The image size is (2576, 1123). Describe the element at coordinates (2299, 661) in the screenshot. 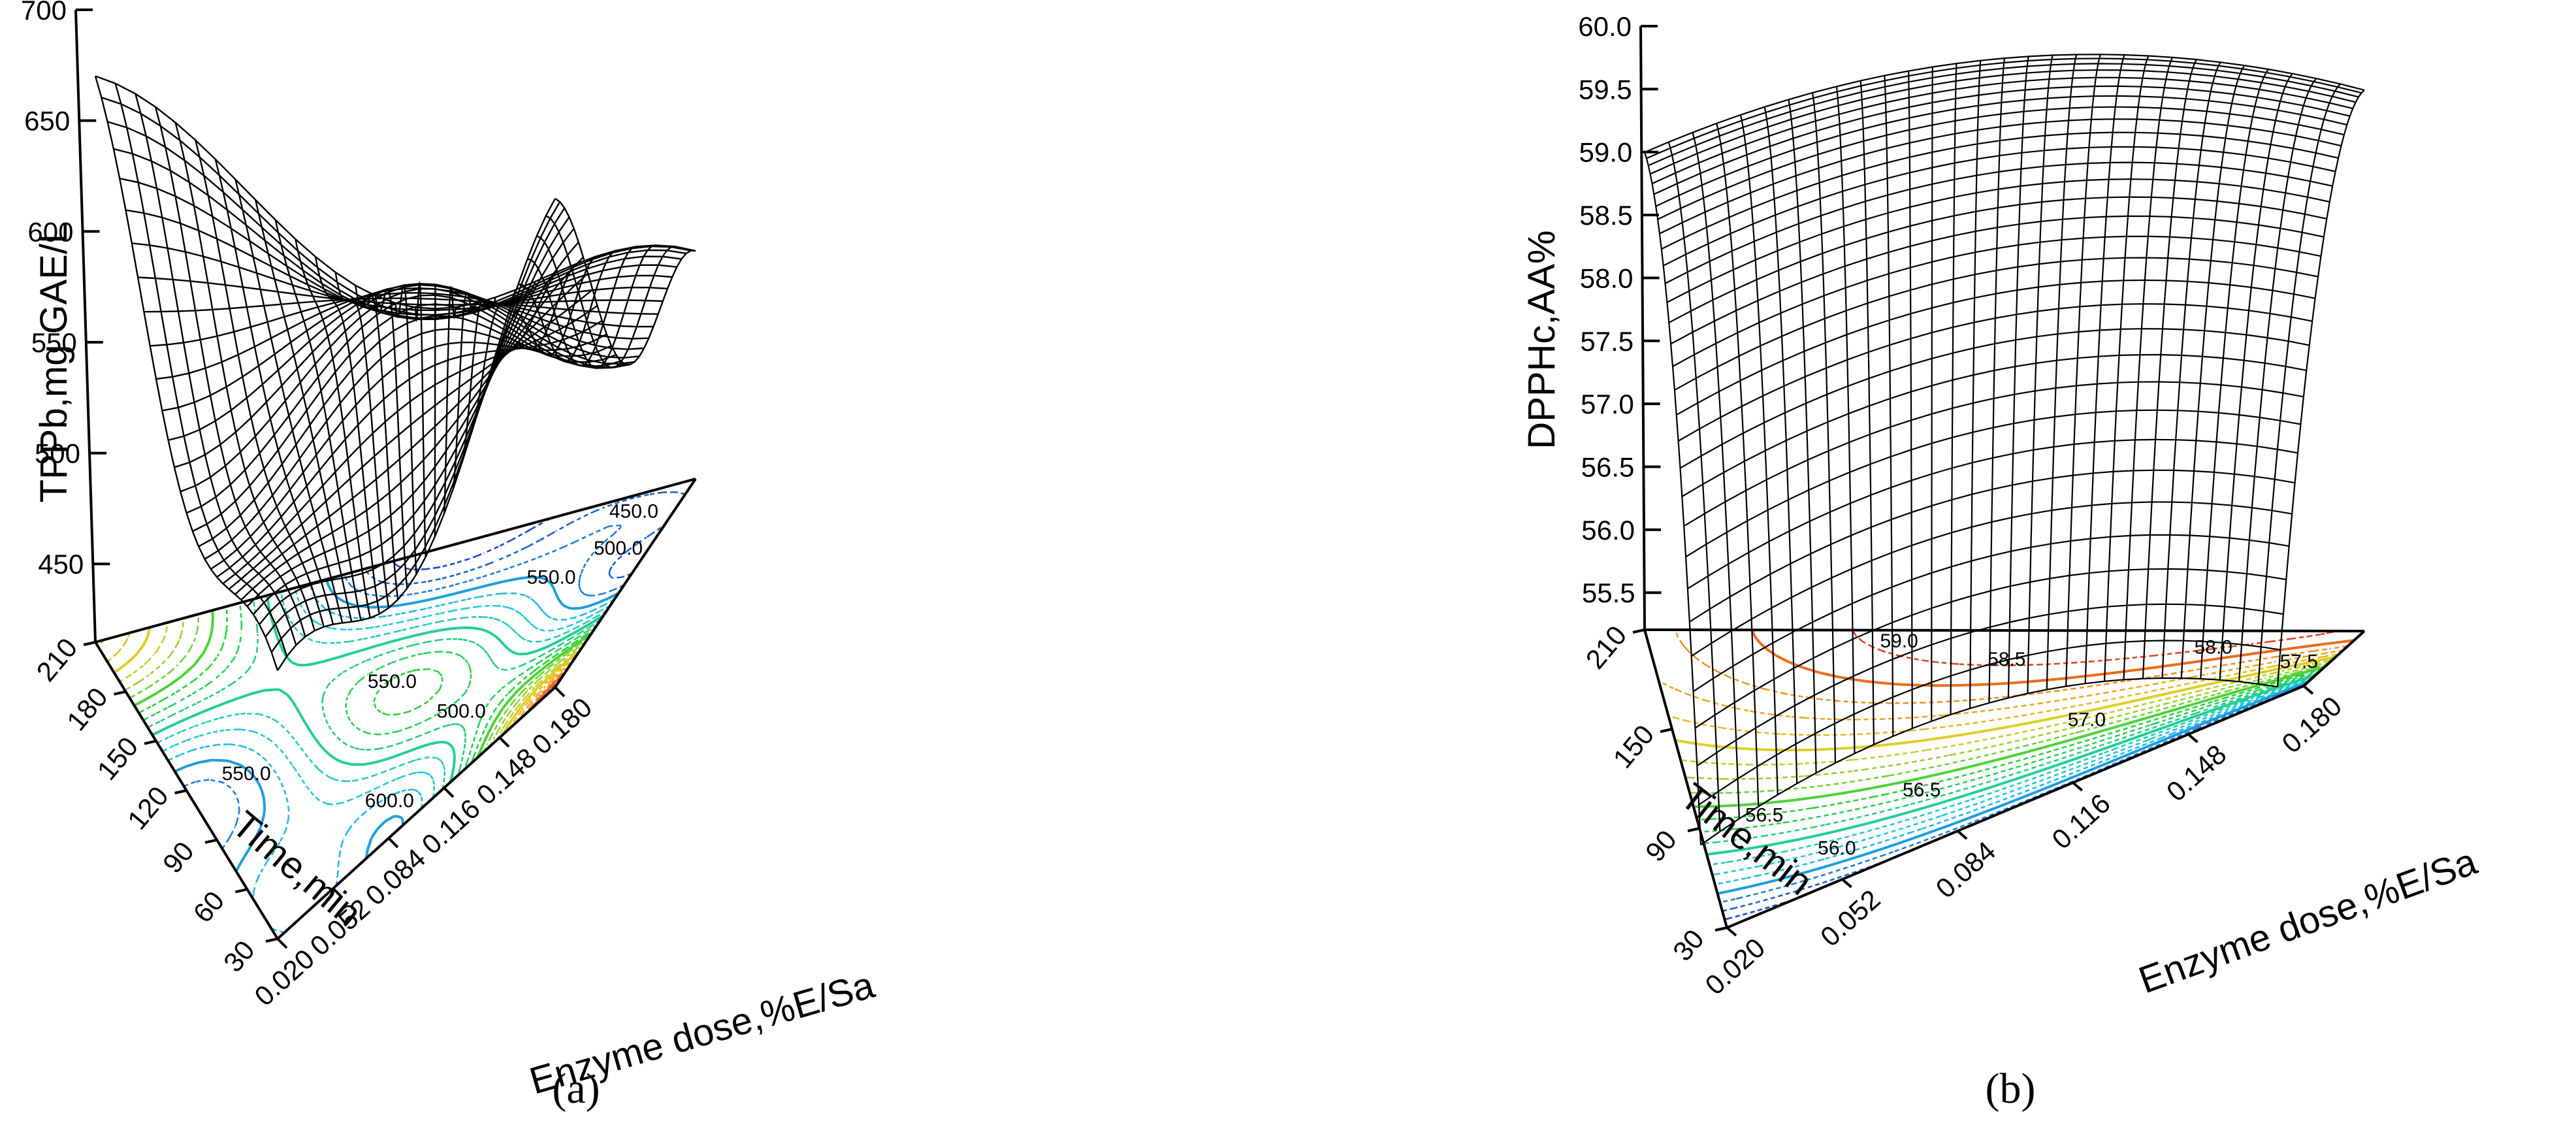

I see `contour-label: 57.5` at that location.